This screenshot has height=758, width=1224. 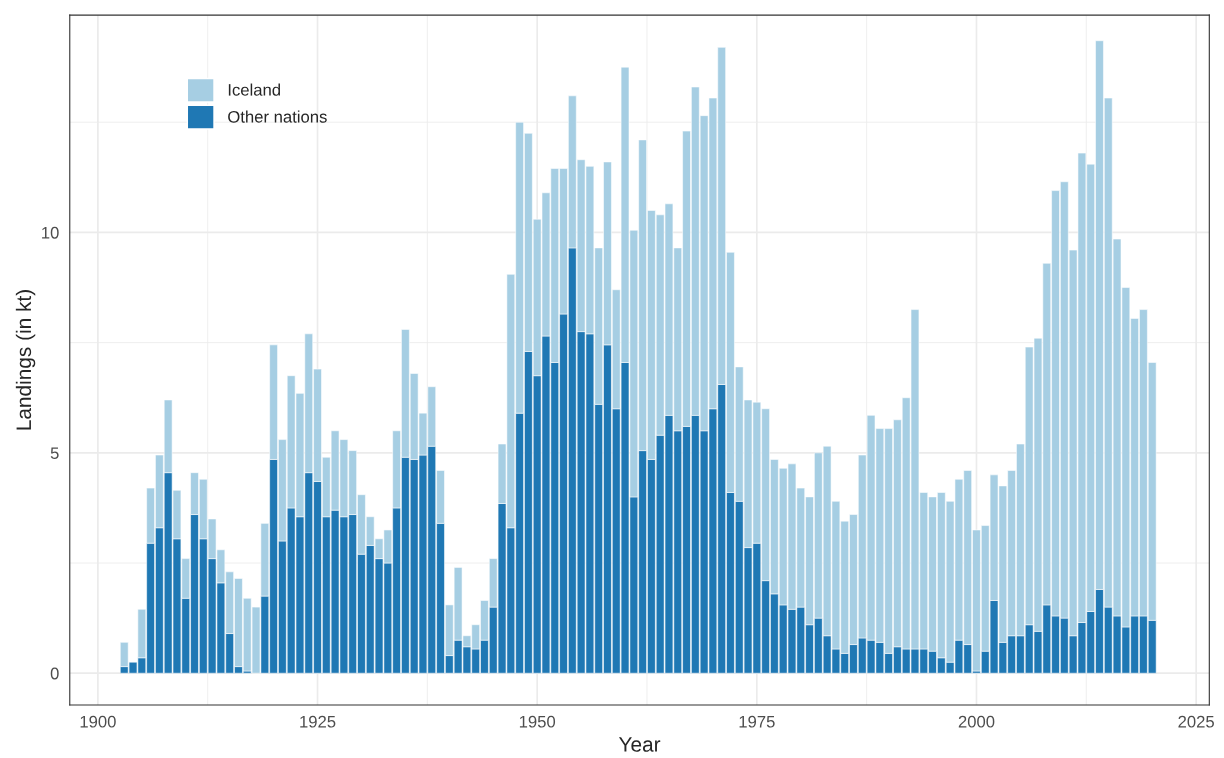 What do you see at coordinates (1196, 721) in the screenshot?
I see `x-tick-label: 2025` at bounding box center [1196, 721].